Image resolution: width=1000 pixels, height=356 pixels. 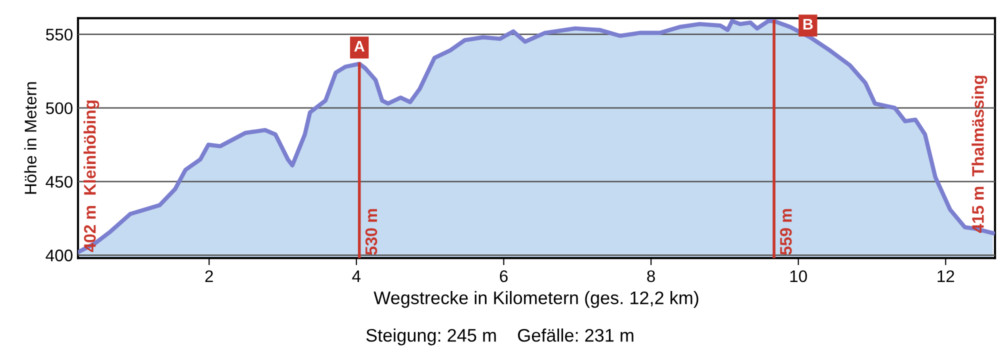 I want to click on x-tick-label: 4, so click(x=356, y=276).